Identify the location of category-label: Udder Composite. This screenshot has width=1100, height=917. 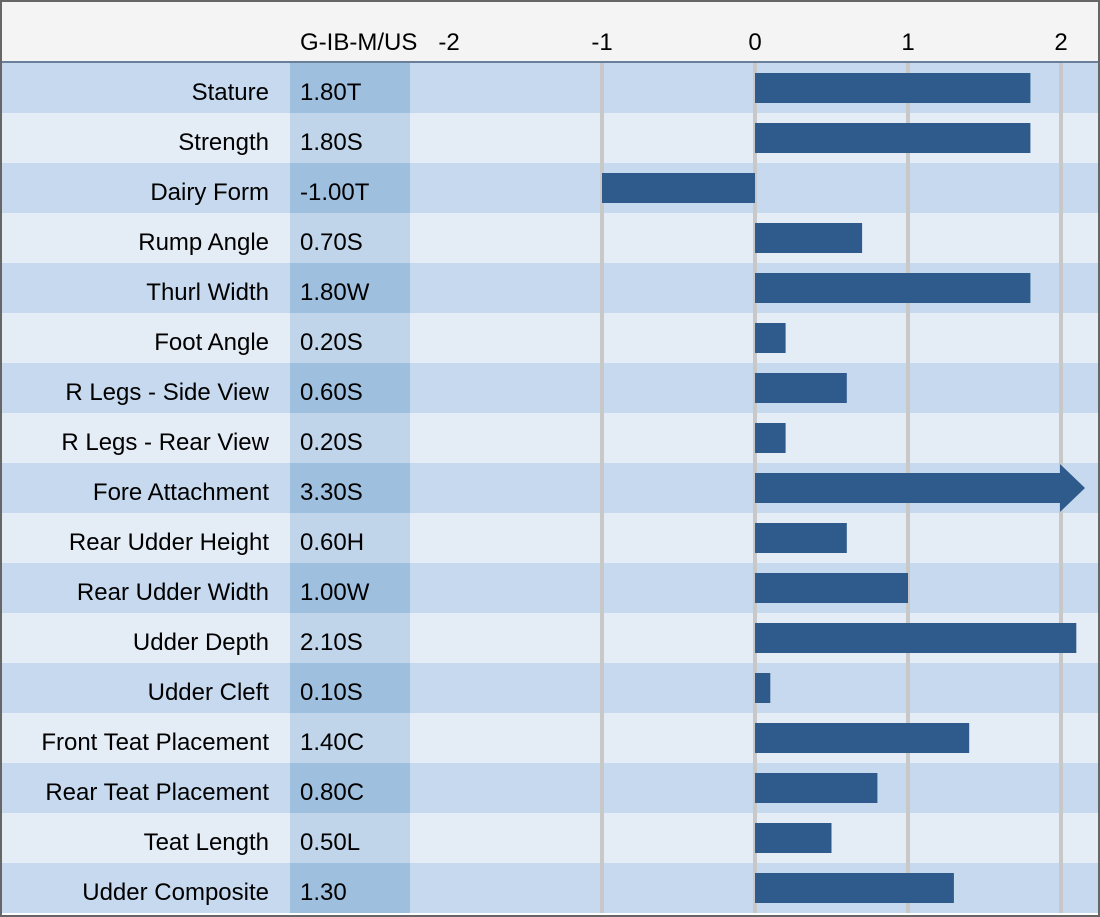
(175, 892).